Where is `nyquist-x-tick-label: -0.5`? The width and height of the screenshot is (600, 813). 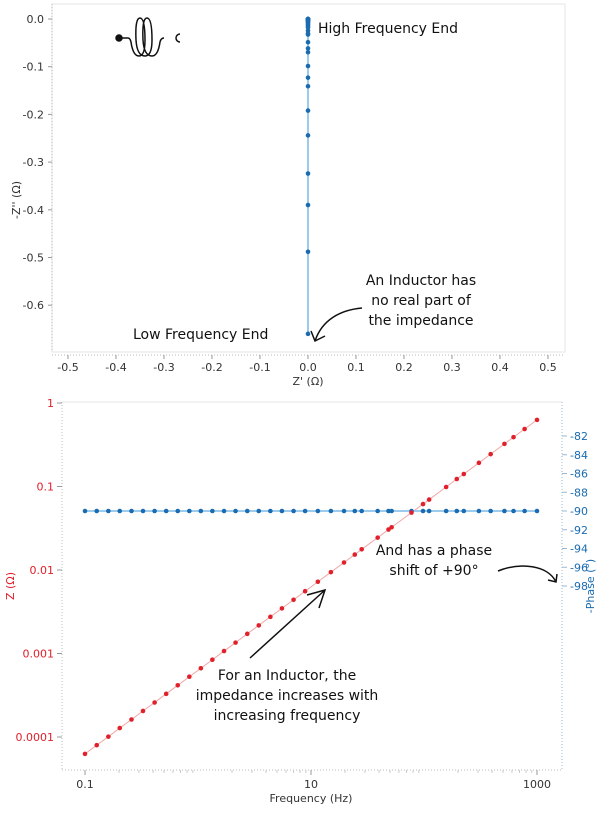
nyquist-x-tick-label: -0.5 is located at coordinates (67, 367).